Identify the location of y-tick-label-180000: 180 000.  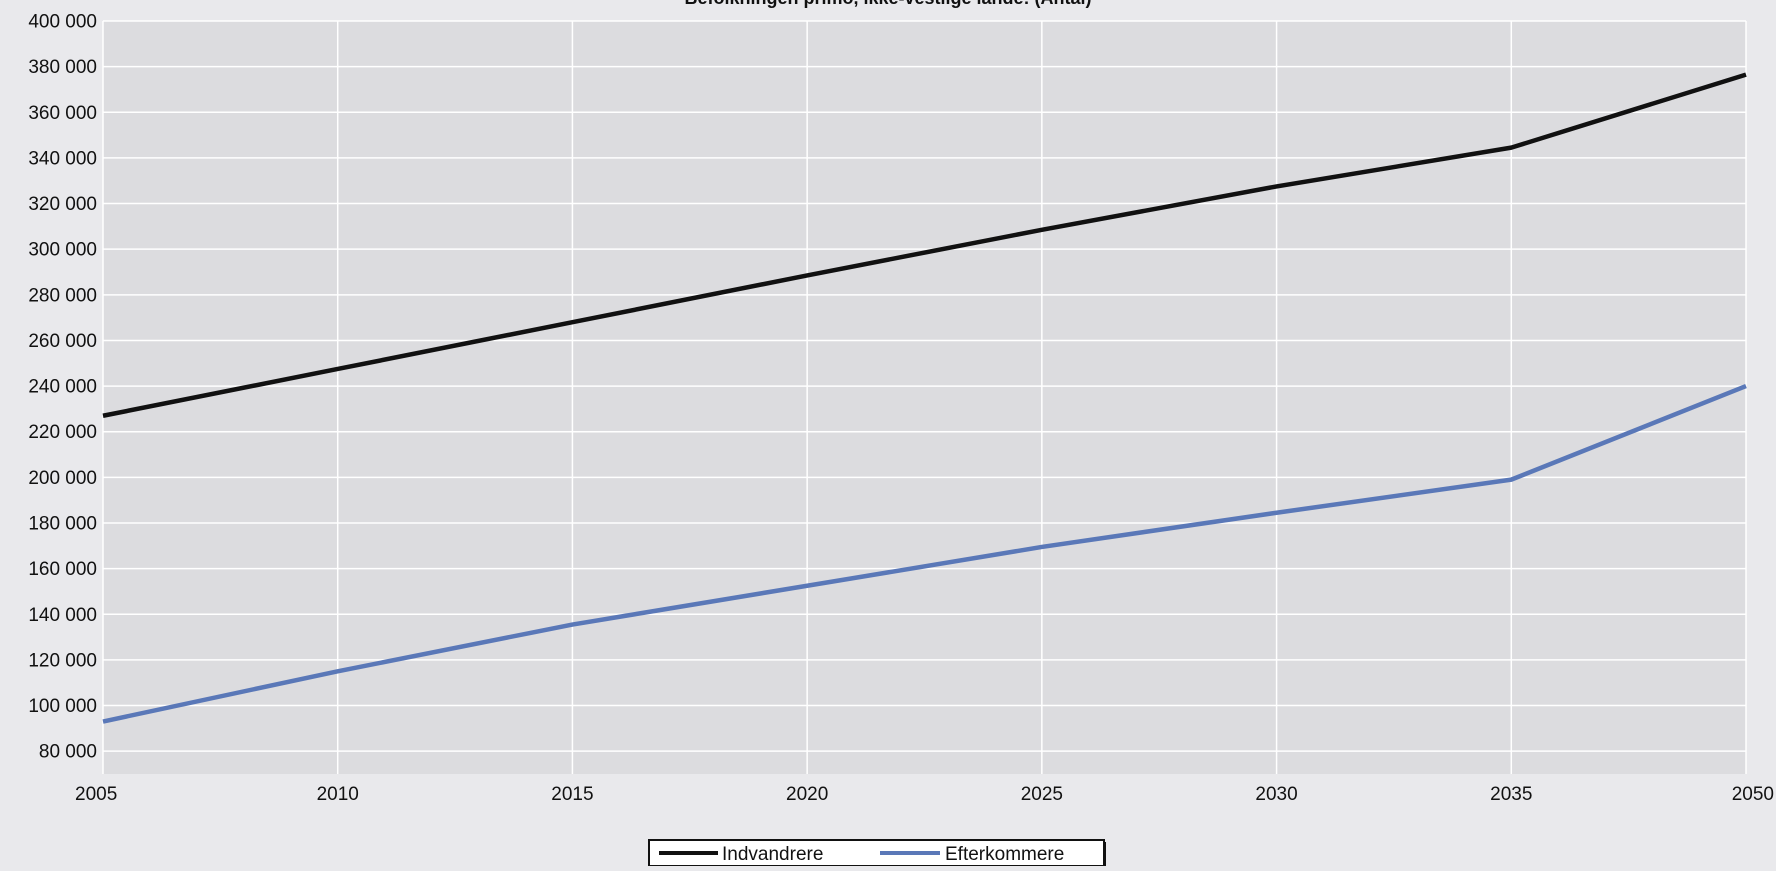
(62, 524).